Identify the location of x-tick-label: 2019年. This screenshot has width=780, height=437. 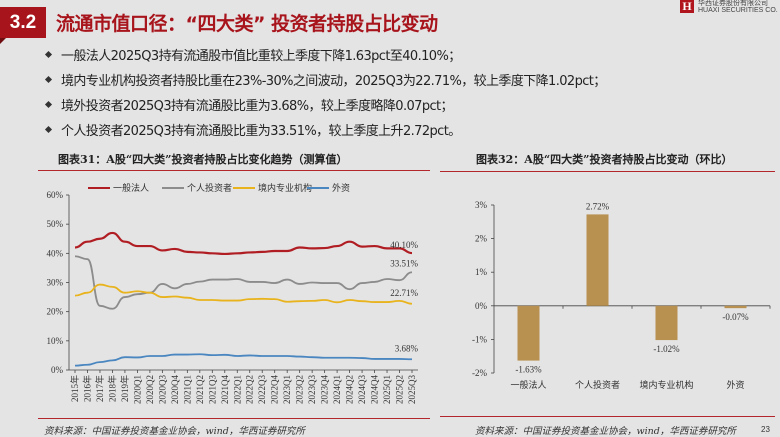
(124, 388).